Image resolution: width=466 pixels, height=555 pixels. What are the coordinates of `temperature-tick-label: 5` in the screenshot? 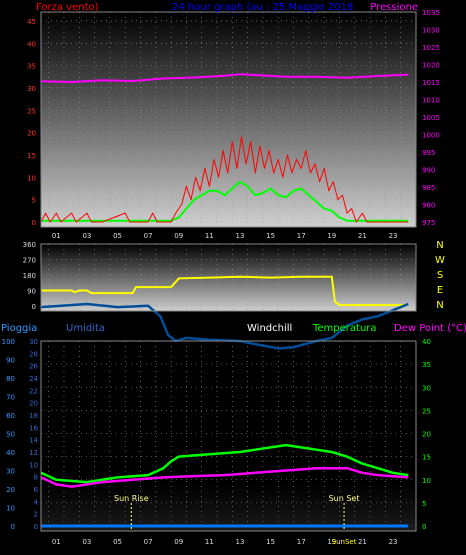 It's located at (424, 504).